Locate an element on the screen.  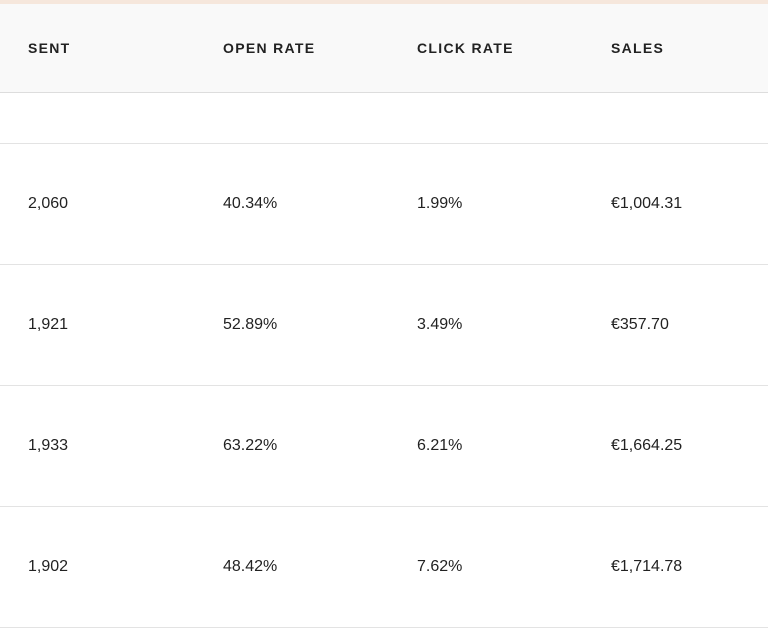
column-header-sales: SALES is located at coordinates (638, 48).